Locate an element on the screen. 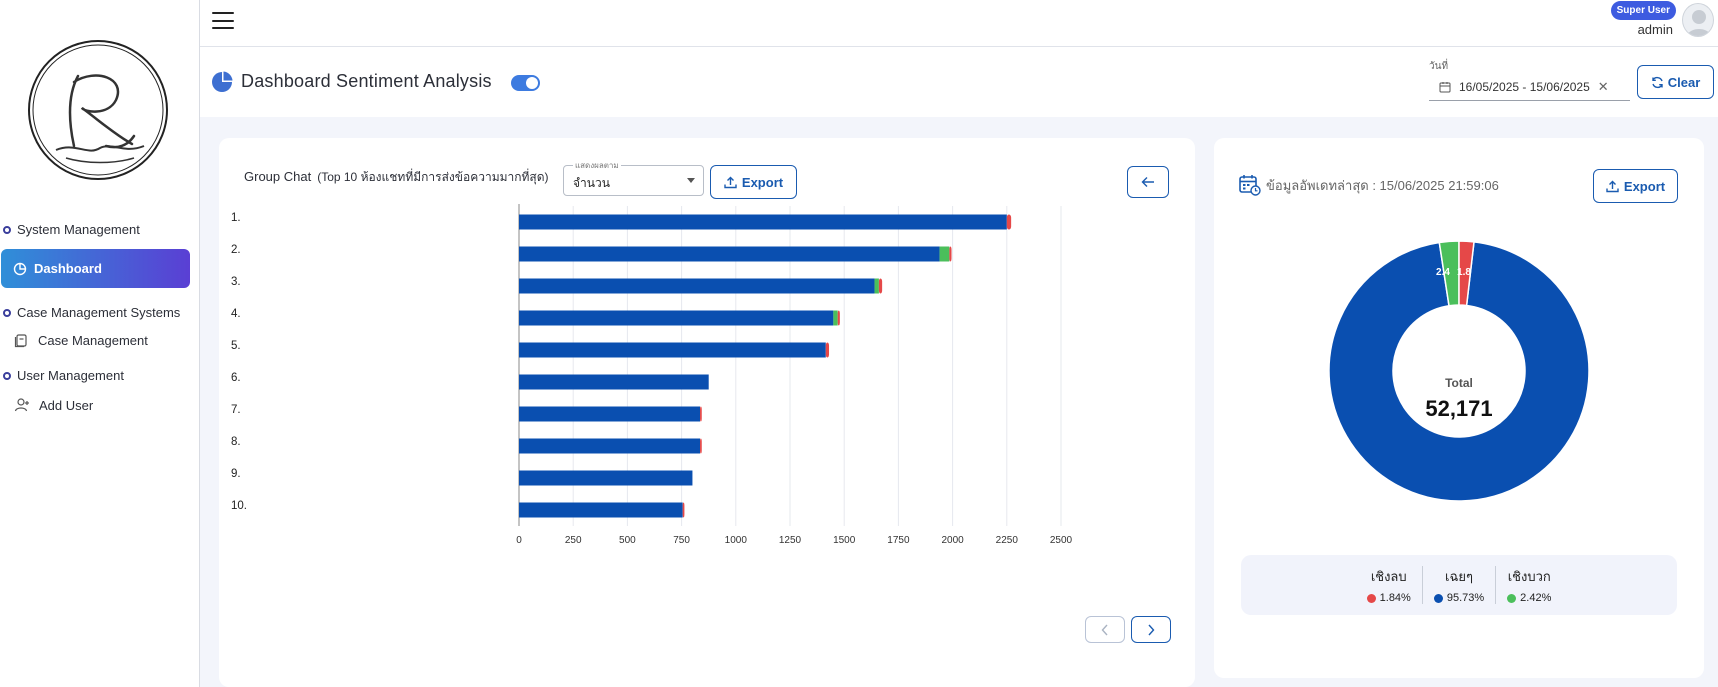 This screenshot has height=687, width=1718. sidebar-item-add-user: Add User is located at coordinates (53, 405).